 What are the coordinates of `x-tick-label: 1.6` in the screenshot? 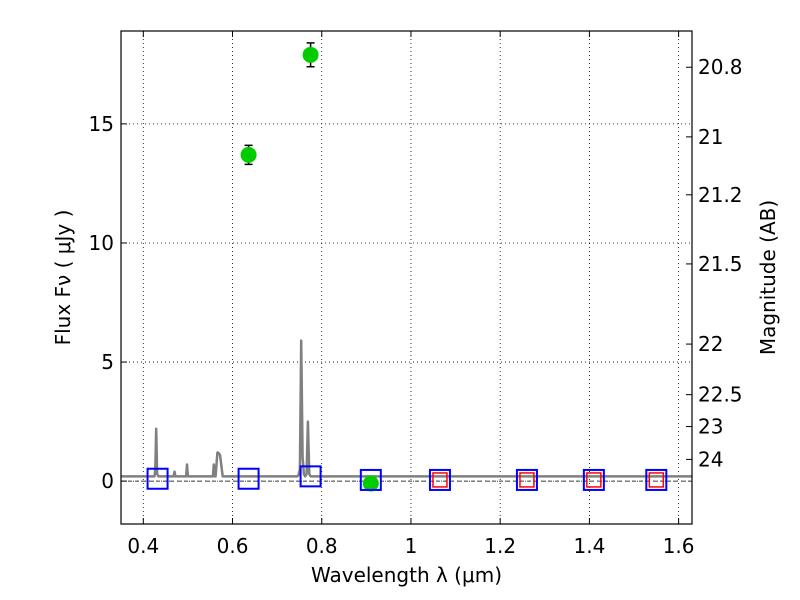 It's located at (679, 546).